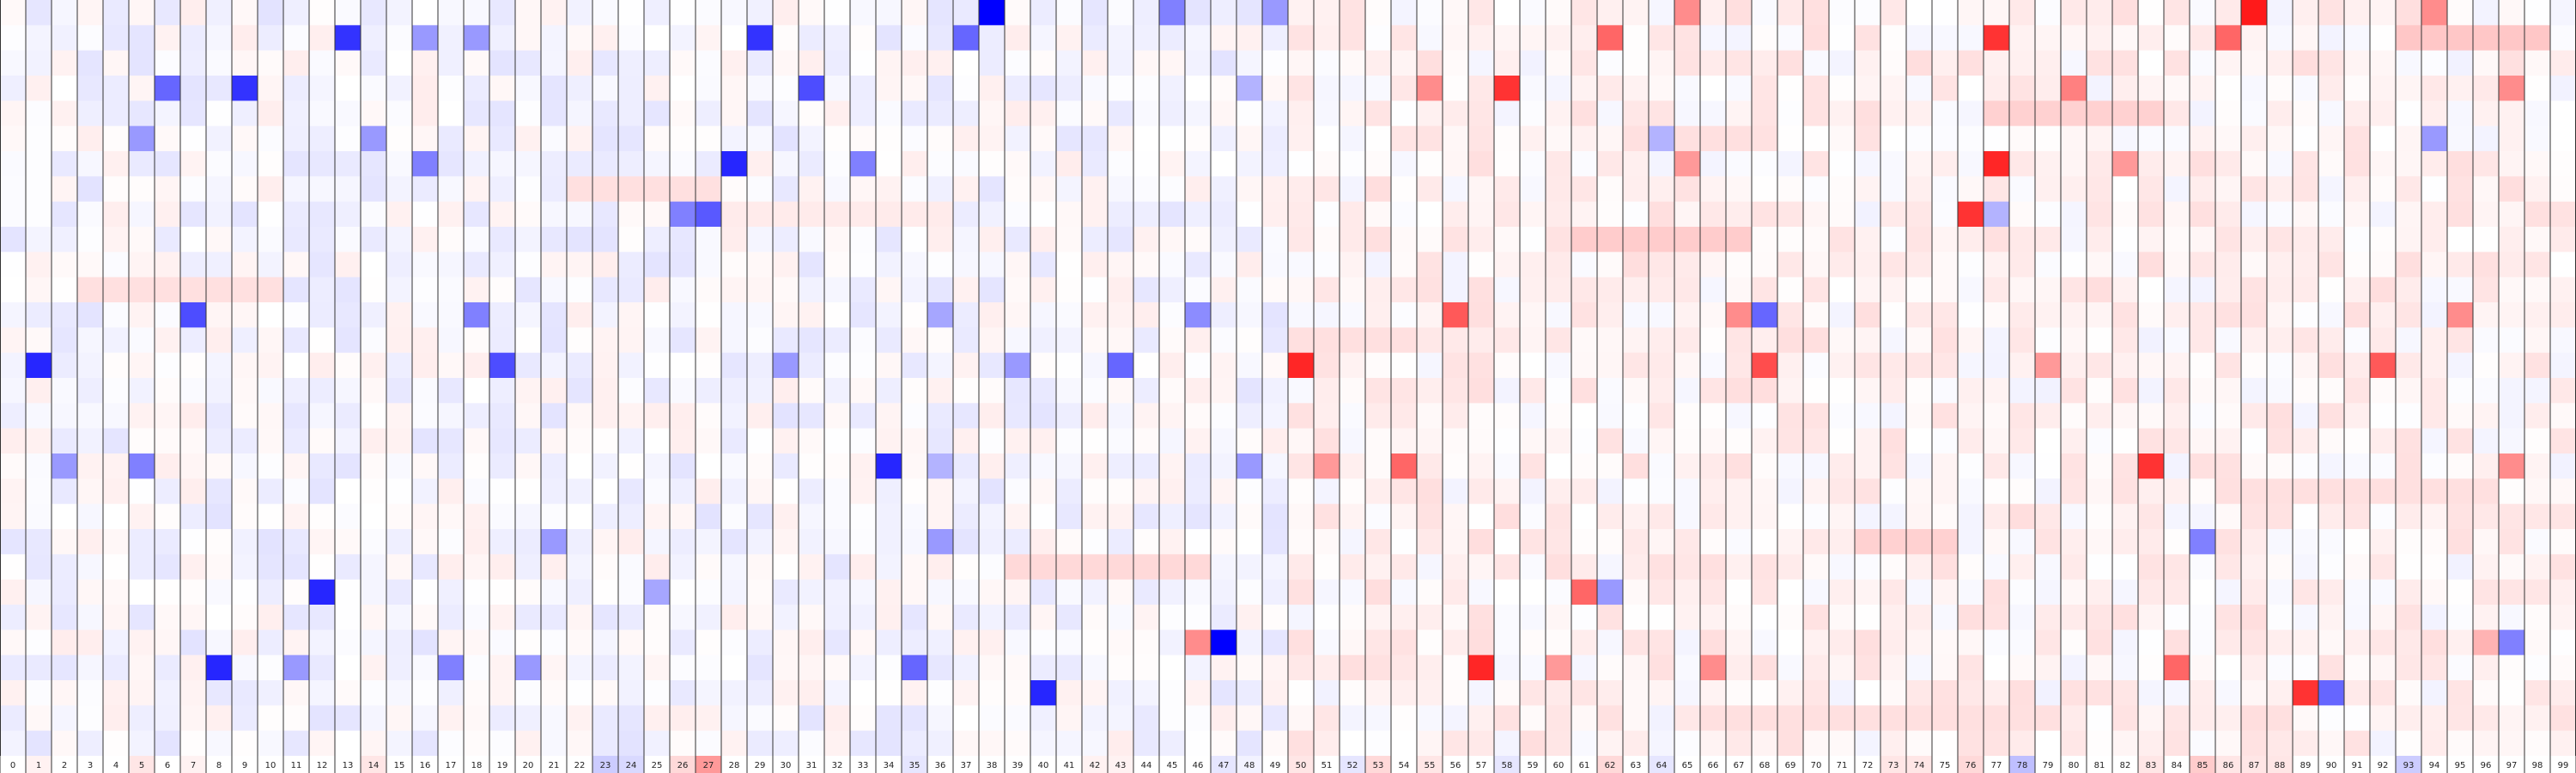 The width and height of the screenshot is (2576, 773). Describe the element at coordinates (1121, 765) in the screenshot. I see `column-label: 43` at that location.